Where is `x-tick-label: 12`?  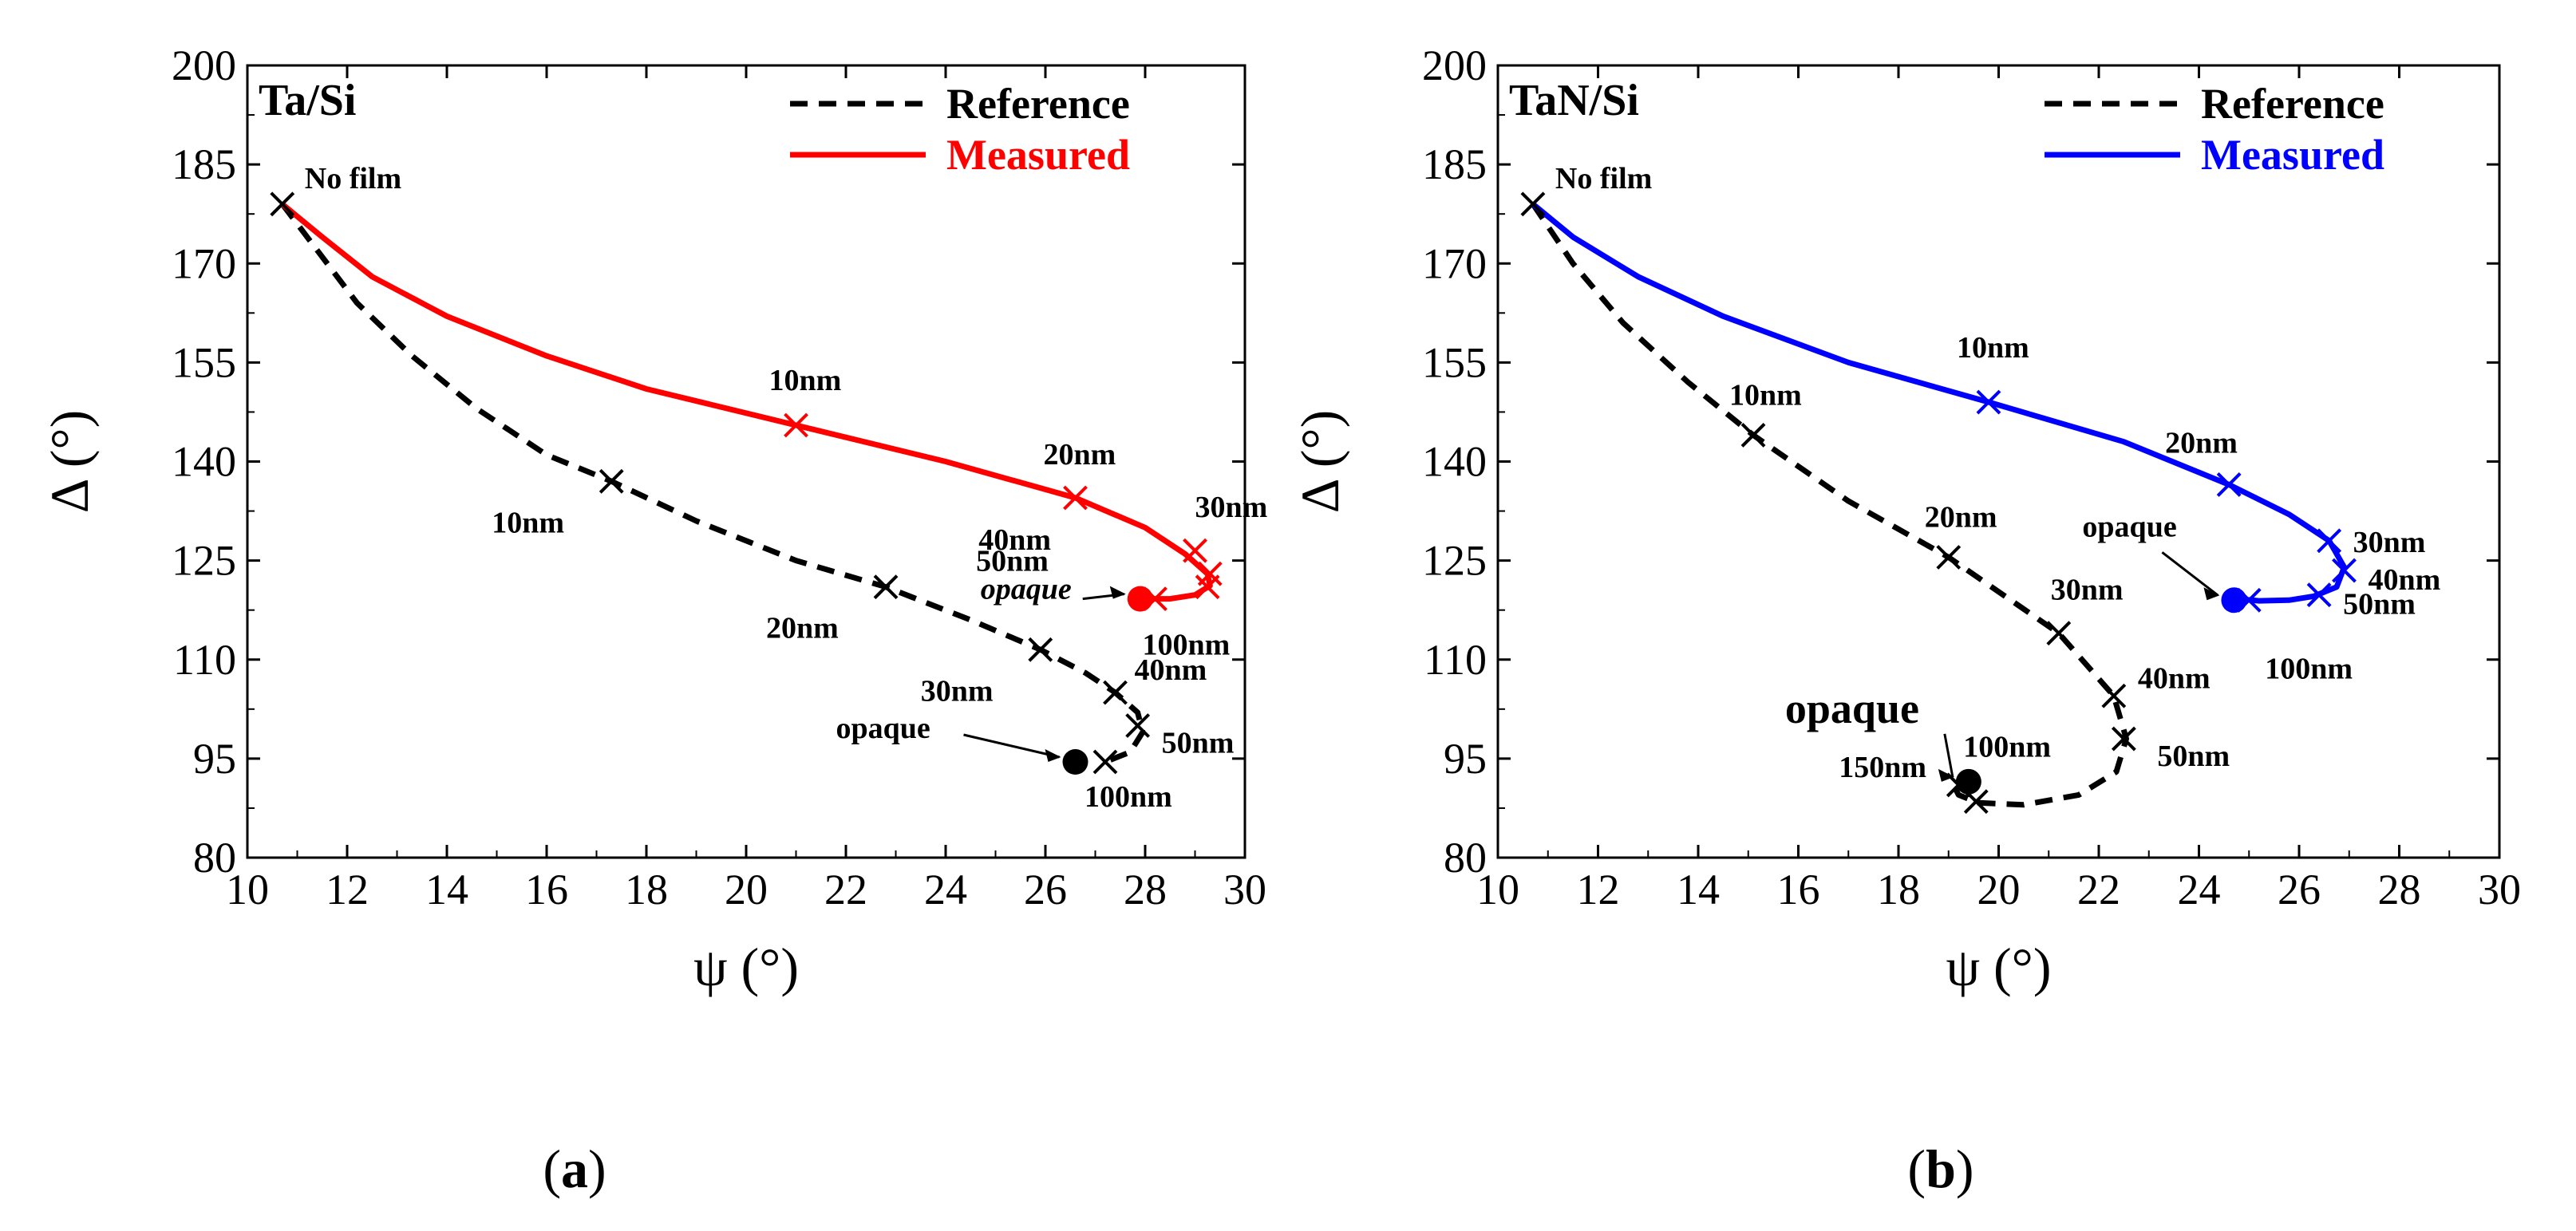
x-tick-label: 12 is located at coordinates (347, 889).